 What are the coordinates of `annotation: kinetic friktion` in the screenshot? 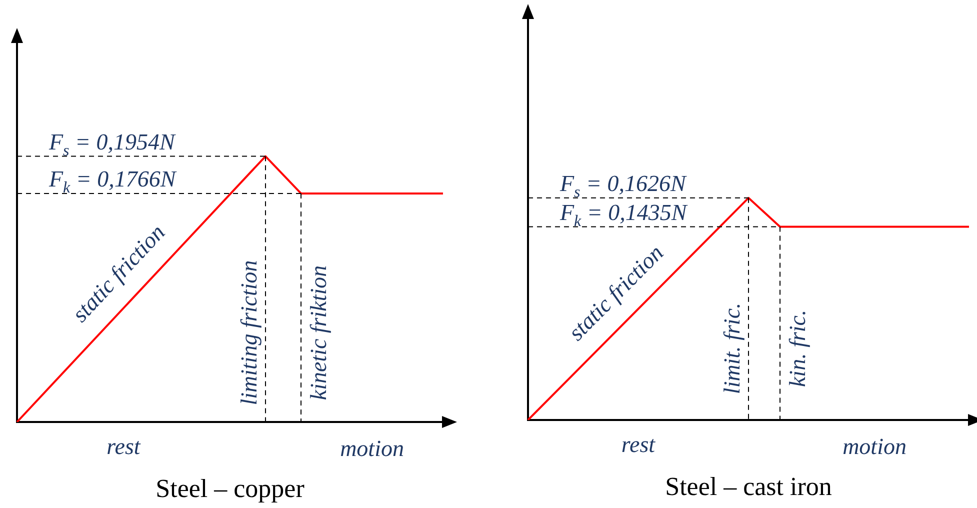 It's located at (319, 332).